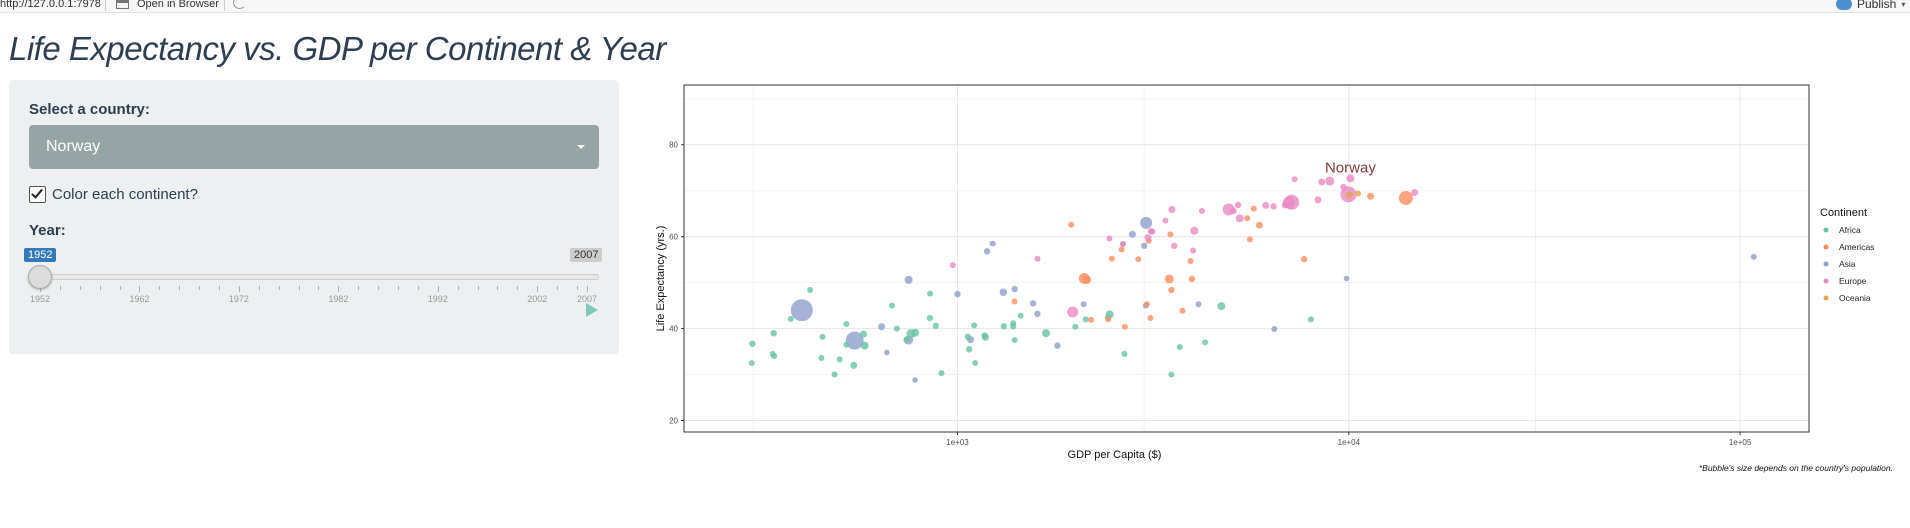 This screenshot has width=1910, height=528. What do you see at coordinates (437, 299) in the screenshot?
I see `slider-tick-label: 1992` at bounding box center [437, 299].